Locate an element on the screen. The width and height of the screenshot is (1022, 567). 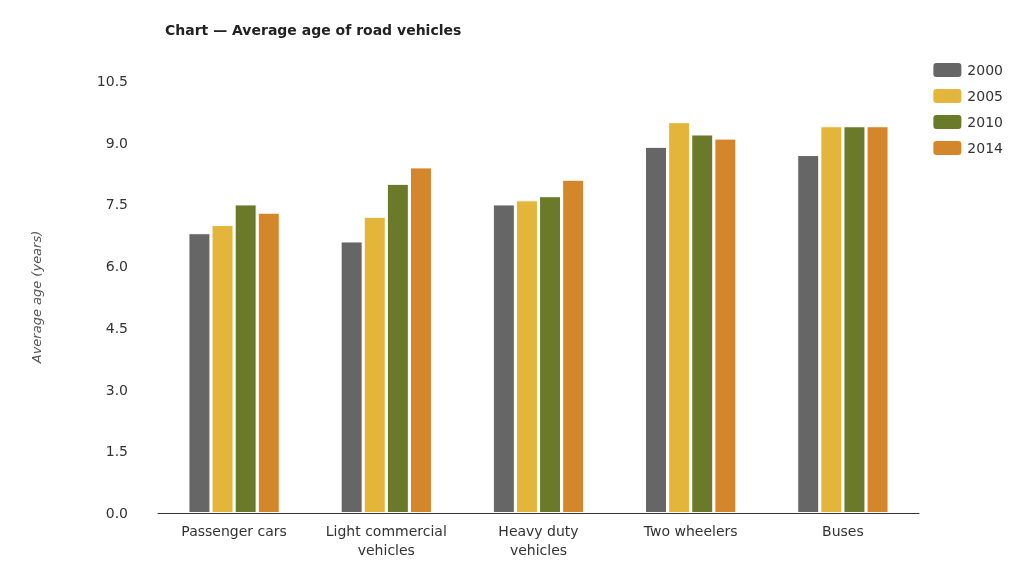
legend-label: 2010 is located at coordinates (985, 122).